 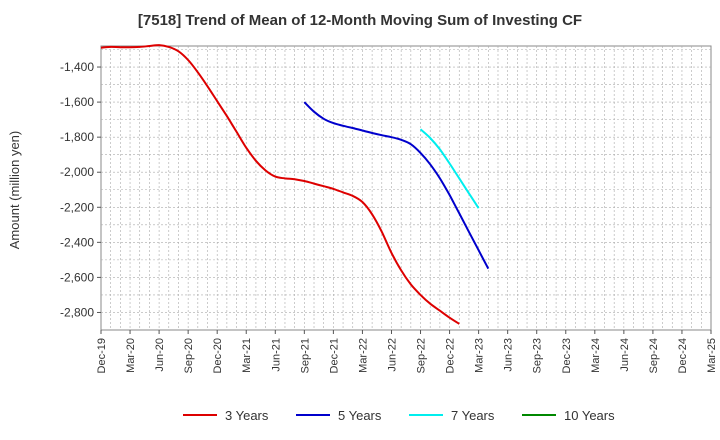 What do you see at coordinates (247, 355) in the screenshot?
I see `x-tick-label: Mar-21` at bounding box center [247, 355].